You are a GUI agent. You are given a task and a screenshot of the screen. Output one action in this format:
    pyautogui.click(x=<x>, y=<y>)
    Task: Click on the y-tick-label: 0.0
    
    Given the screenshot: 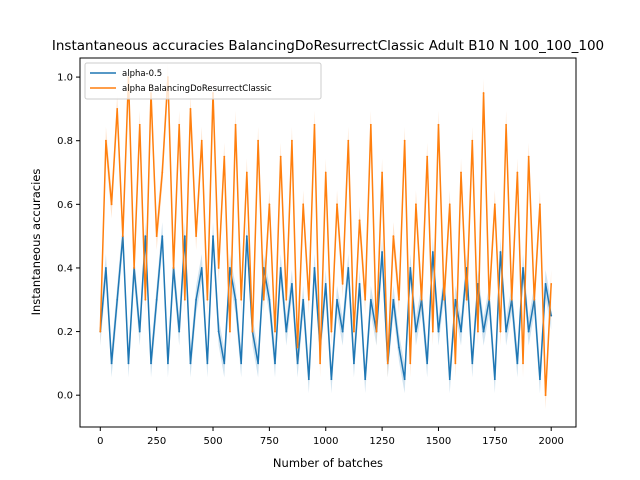 What is the action you would take?
    pyautogui.click(x=65, y=396)
    